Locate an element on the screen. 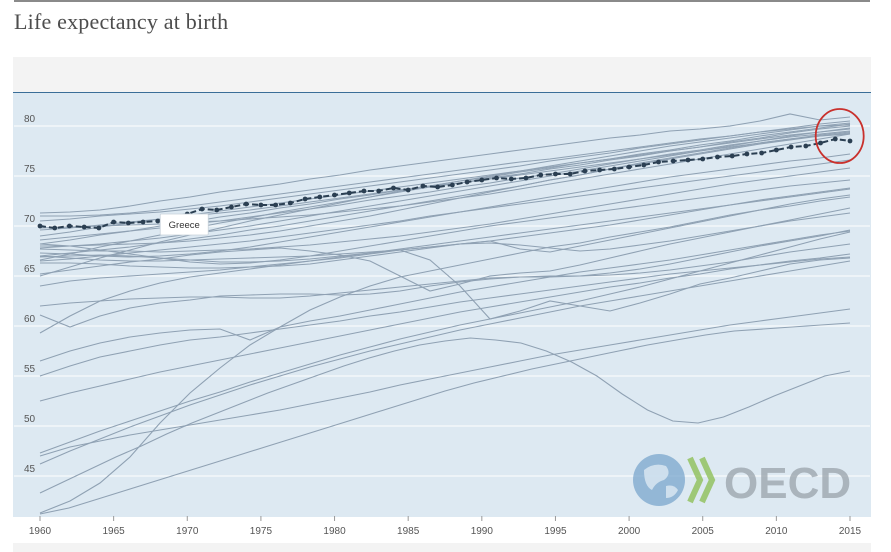 The height and width of the screenshot is (552, 891). label-box is located at coordinates (184, 224).